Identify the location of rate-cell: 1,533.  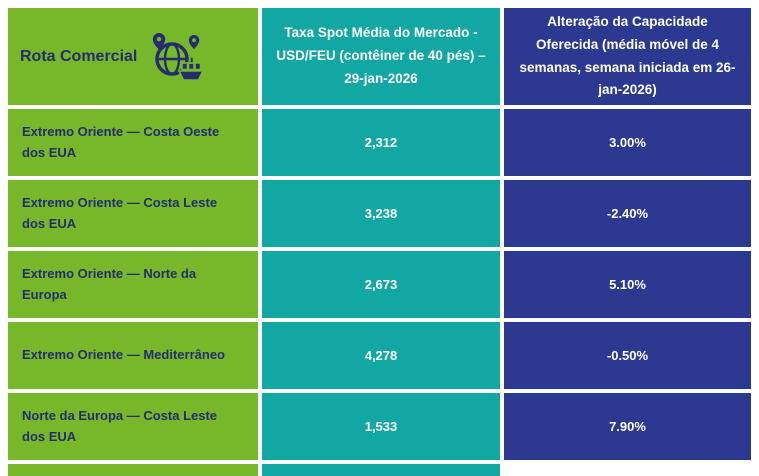
(381, 426).